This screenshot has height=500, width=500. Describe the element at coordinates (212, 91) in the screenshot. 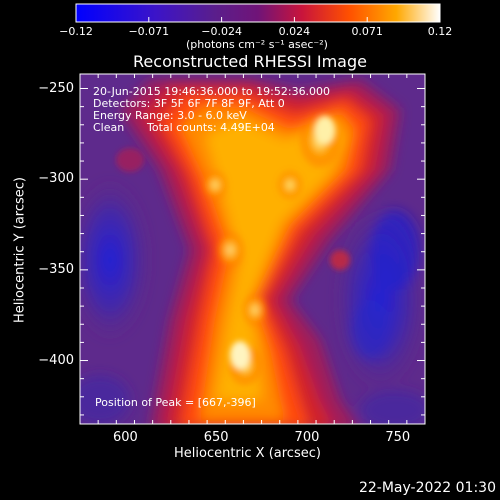

I see `annotation-time-range: 20-Jun-2015 19:46:36.000 to 19:52:36.000` at that location.